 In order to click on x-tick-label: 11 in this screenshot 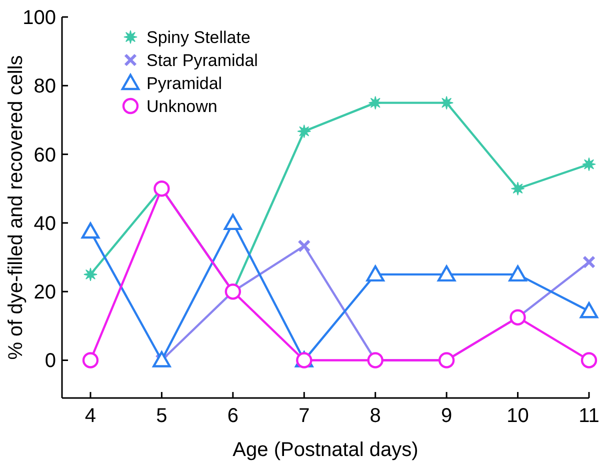, I will do `click(589, 416)`.